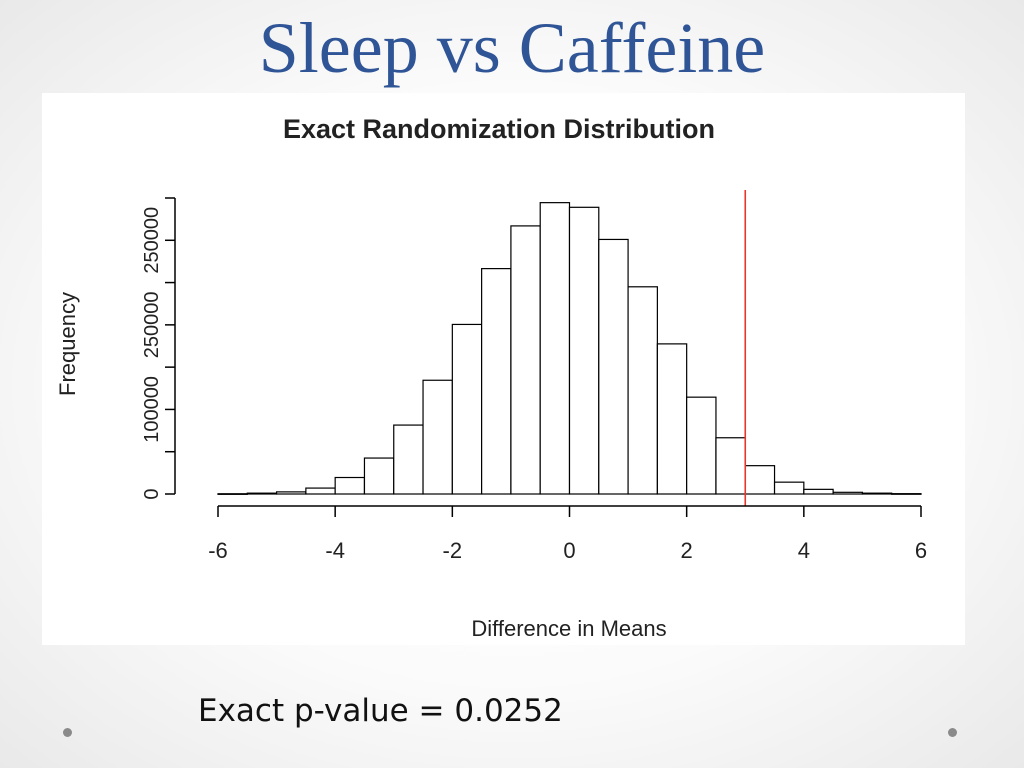  What do you see at coordinates (567, 534) in the screenshot?
I see `x-axis: -6 -4 -2 0 2 4 6` at bounding box center [567, 534].